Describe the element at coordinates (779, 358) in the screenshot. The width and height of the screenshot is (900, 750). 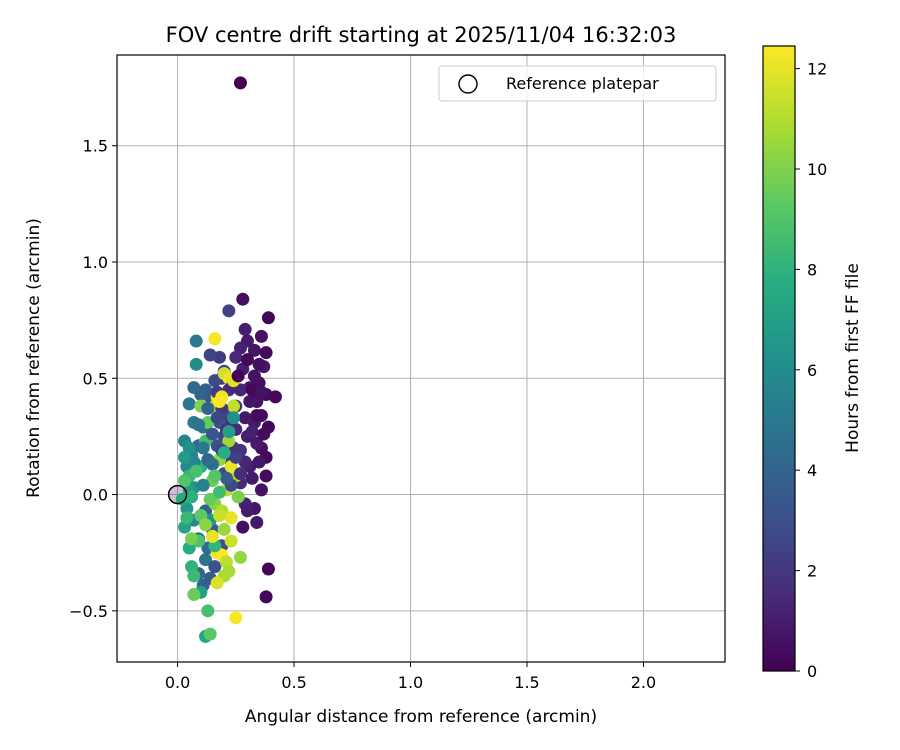
I see `colorbar-gradient` at that location.